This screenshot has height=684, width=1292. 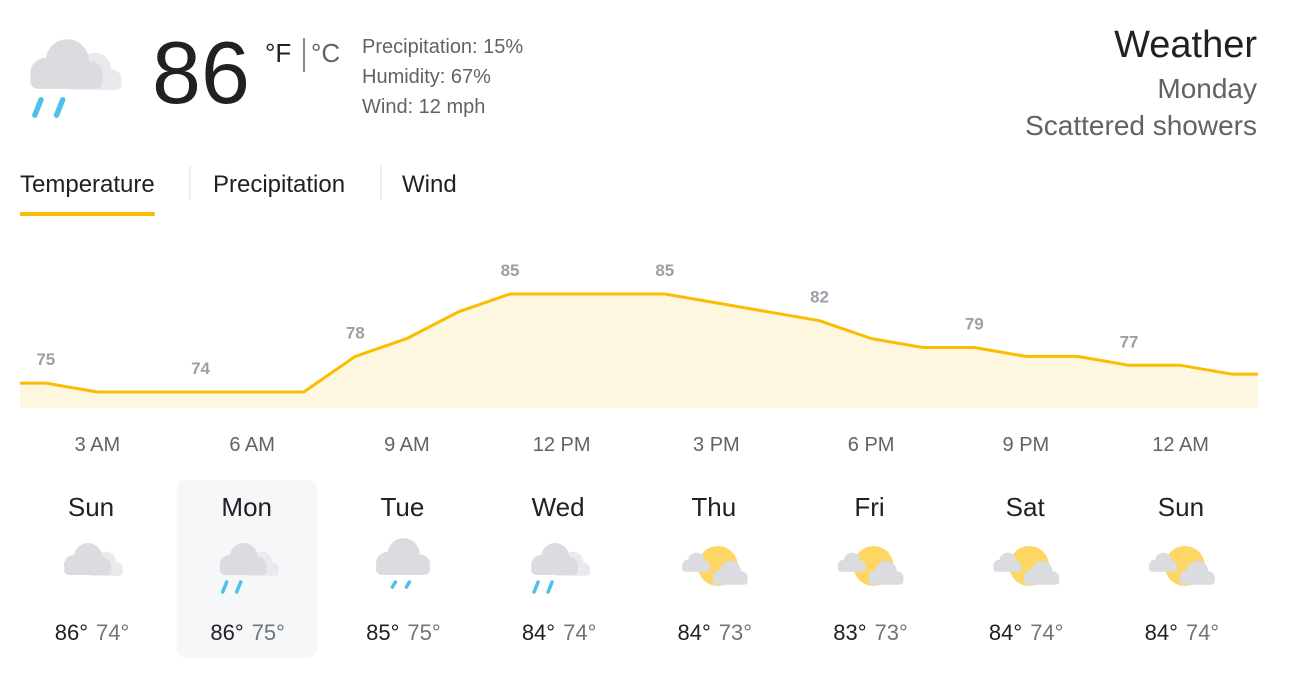 What do you see at coordinates (1185, 45) in the screenshot?
I see `title: Weather` at bounding box center [1185, 45].